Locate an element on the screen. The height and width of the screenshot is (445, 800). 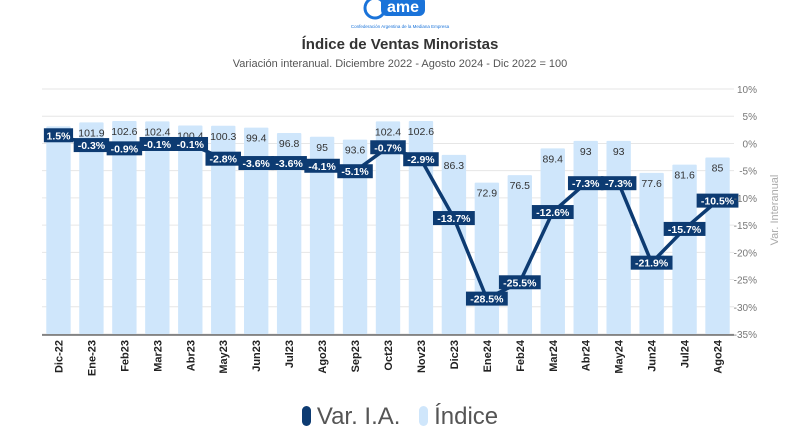
legend-label-indice: Índice is located at coordinates (466, 416).